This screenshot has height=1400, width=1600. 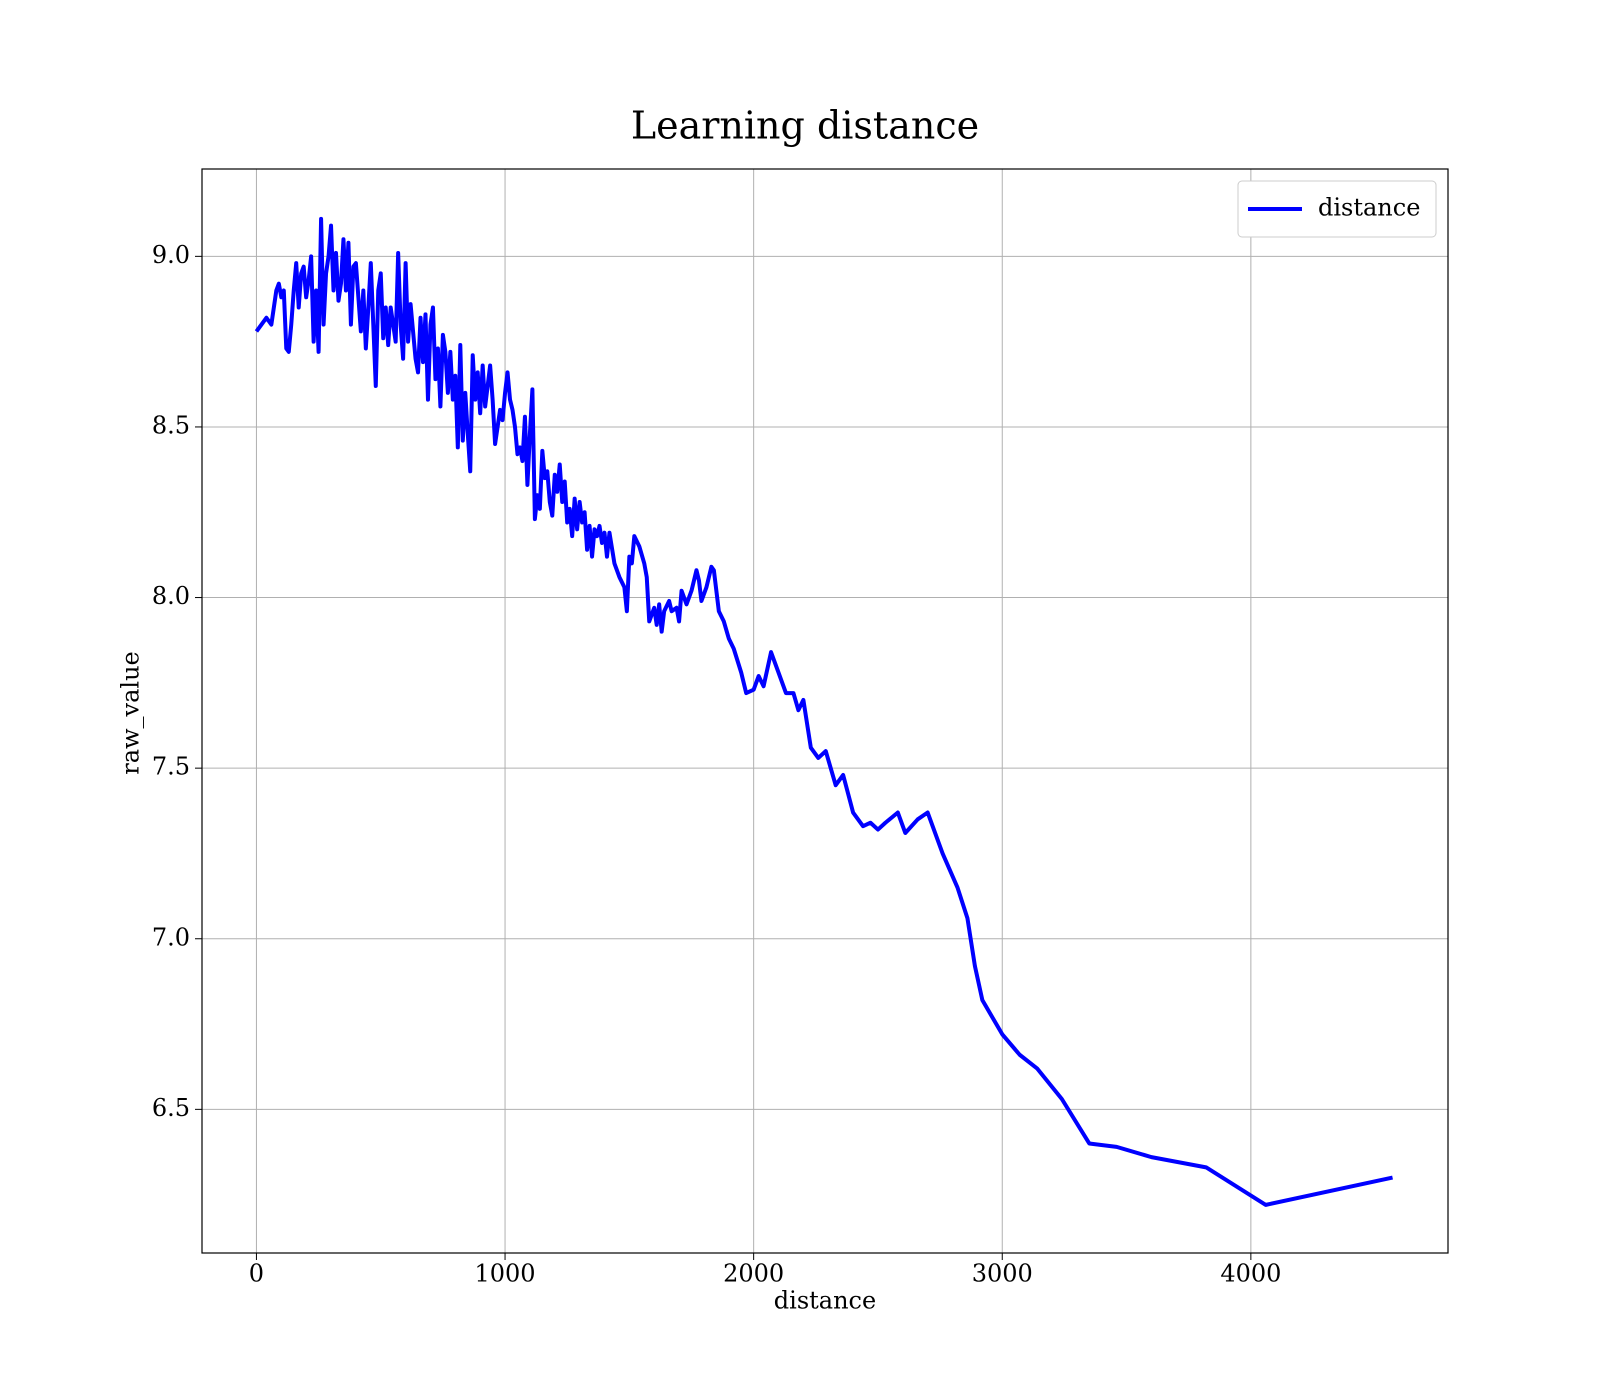 What do you see at coordinates (171, 255) in the screenshot?
I see `y-tick-label: 9.0` at bounding box center [171, 255].